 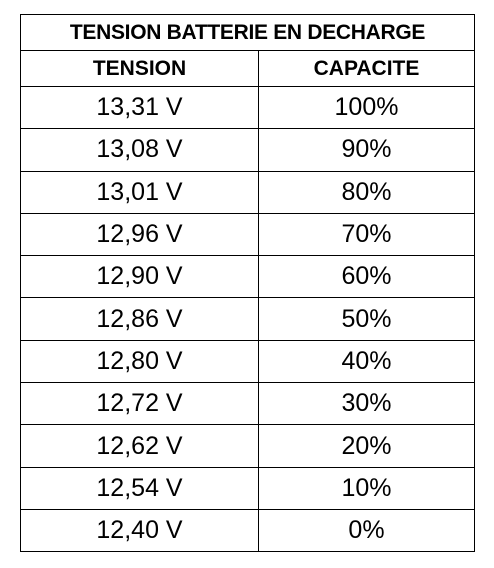 What do you see at coordinates (139, 68) in the screenshot?
I see `column-header: TENSION` at bounding box center [139, 68].